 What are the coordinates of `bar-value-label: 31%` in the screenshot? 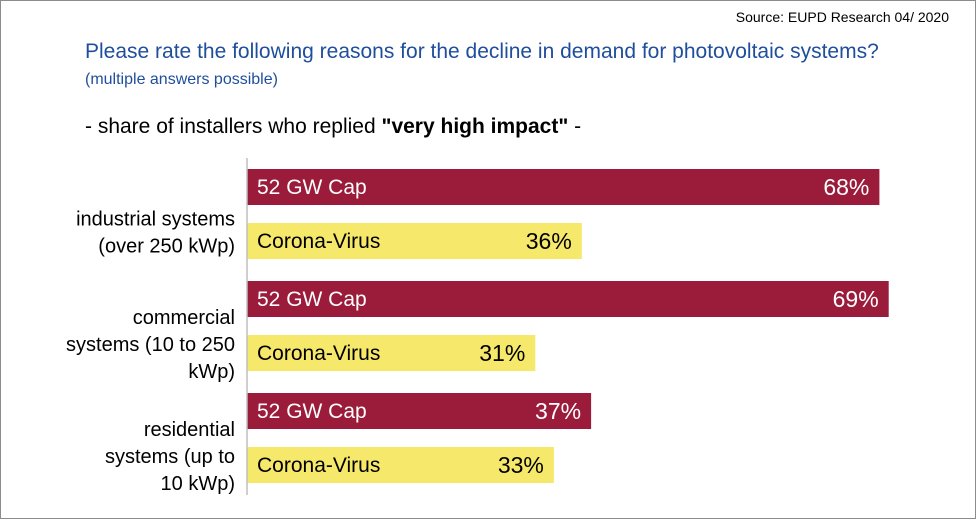 It's located at (502, 353).